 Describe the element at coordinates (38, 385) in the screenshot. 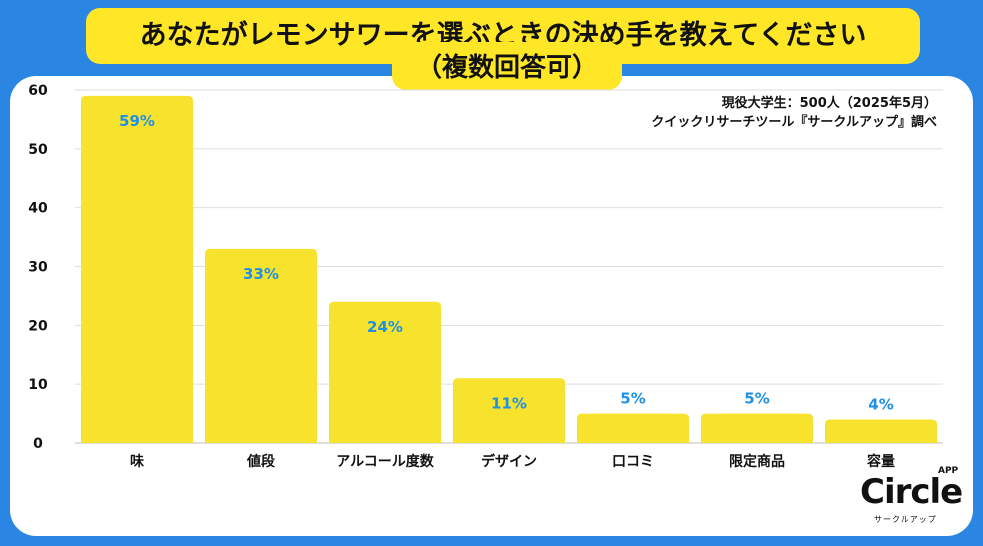

I see `y-tick-label: 10` at that location.